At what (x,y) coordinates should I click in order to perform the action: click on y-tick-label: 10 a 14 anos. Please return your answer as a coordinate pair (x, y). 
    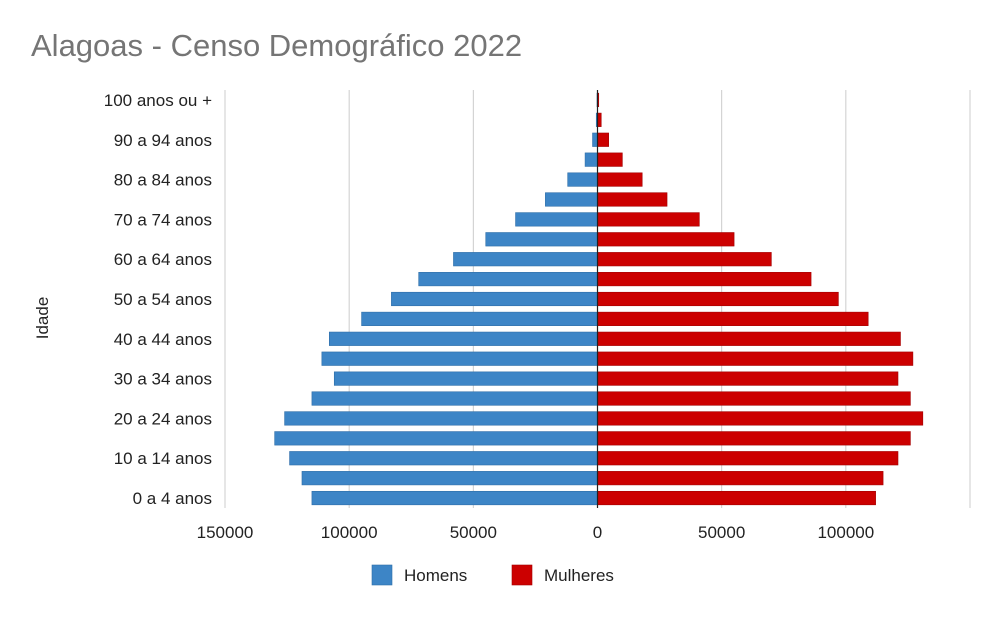
    Looking at the image, I should click on (163, 458).